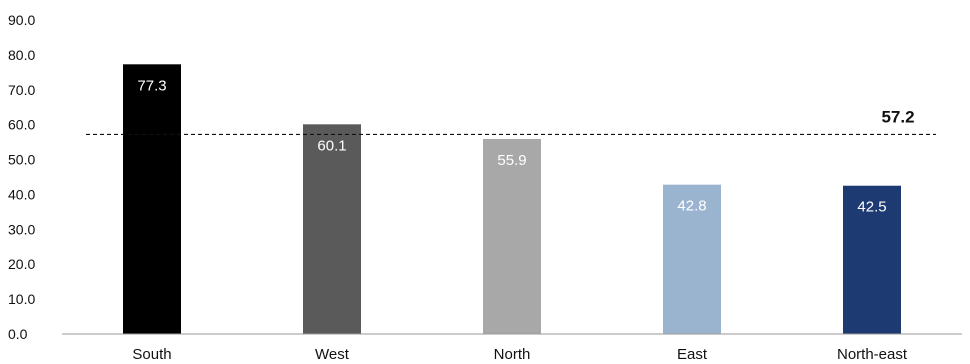  Describe the element at coordinates (512, 354) in the screenshot. I see `x-category-label: North` at that location.